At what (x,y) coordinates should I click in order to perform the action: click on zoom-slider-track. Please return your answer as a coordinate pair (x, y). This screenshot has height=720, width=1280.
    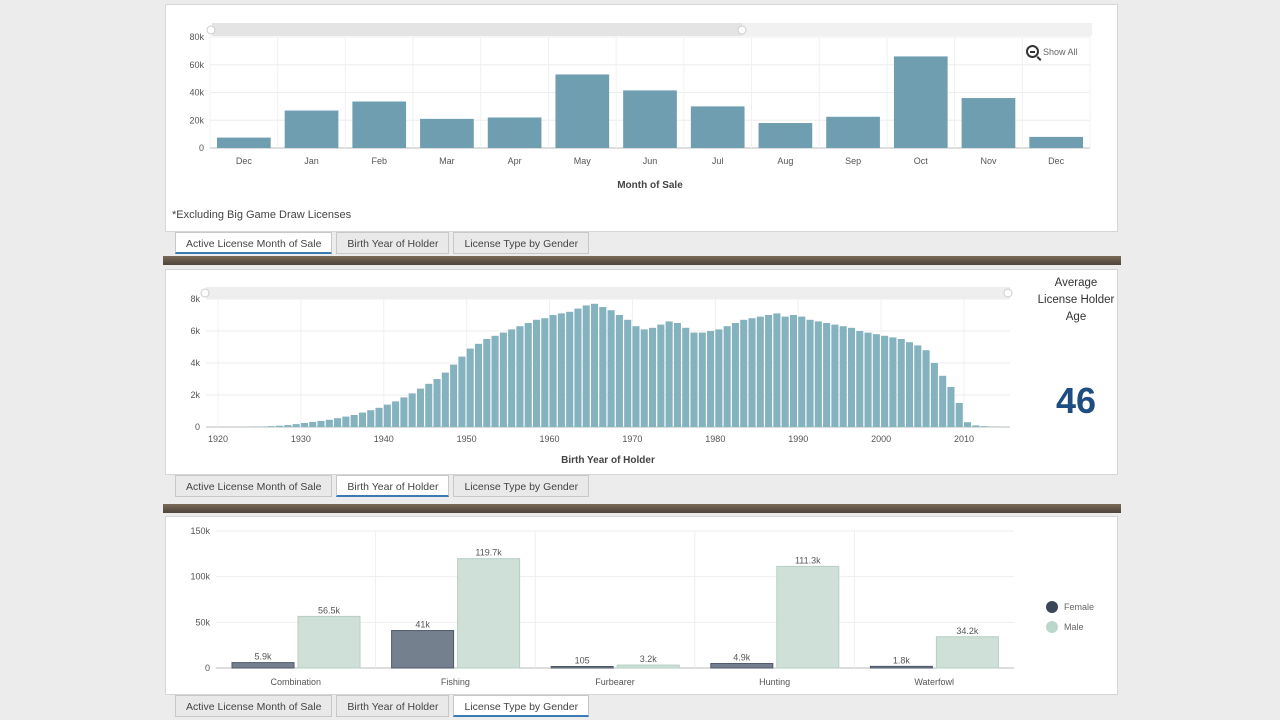
    Looking at the image, I should click on (608, 293).